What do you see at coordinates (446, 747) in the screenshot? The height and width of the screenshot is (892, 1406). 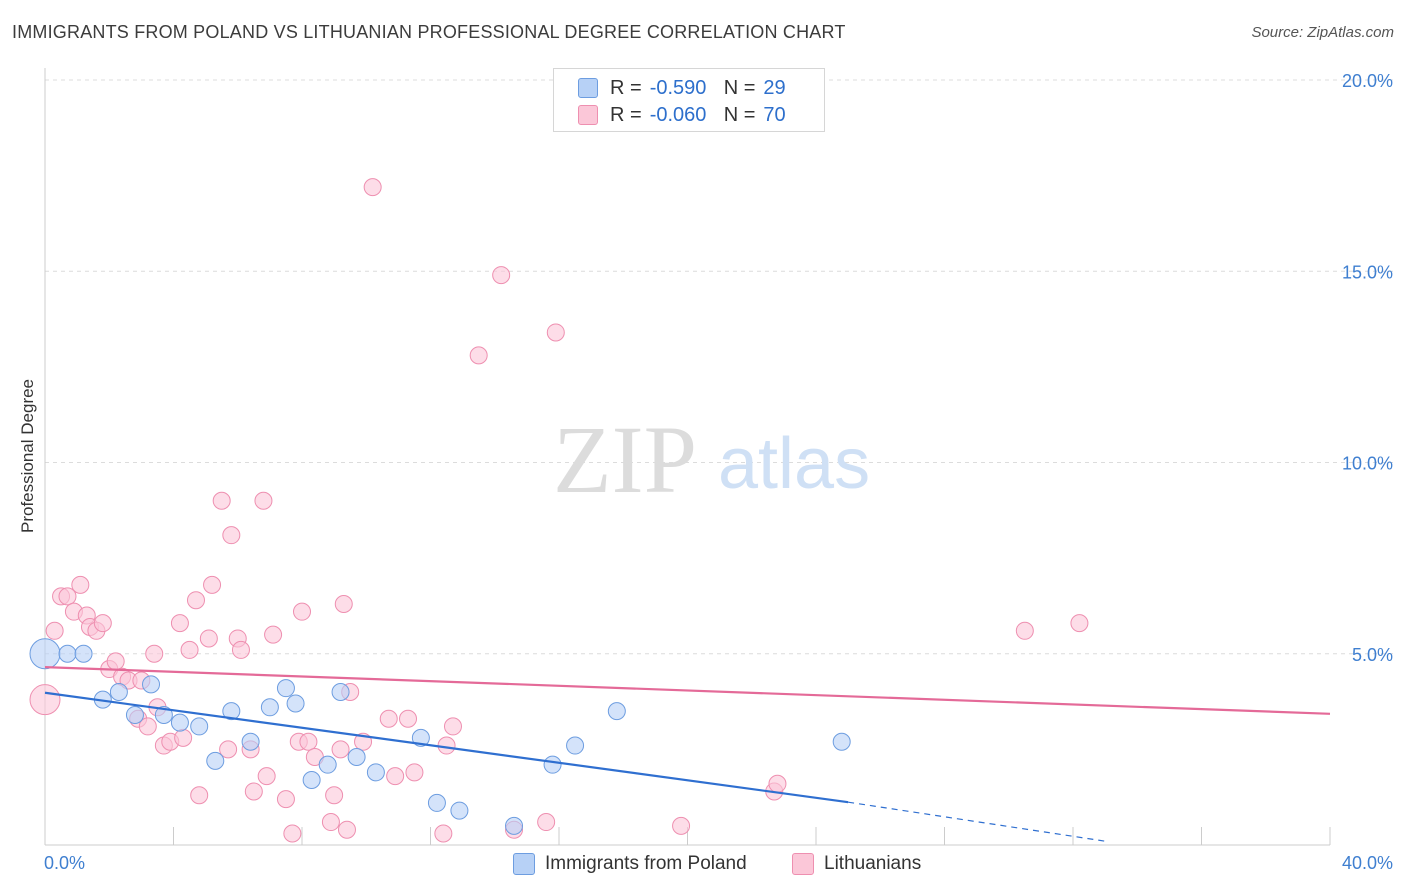 I see `trend-line-poland` at bounding box center [446, 747].